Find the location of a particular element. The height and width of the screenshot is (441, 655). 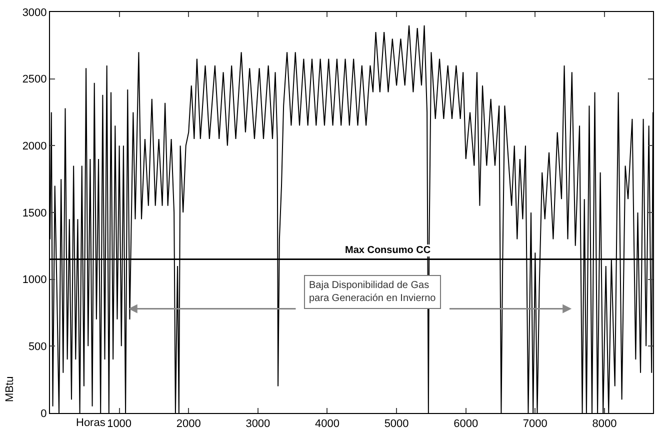

x-axis-title: Horas is located at coordinates (91, 423).